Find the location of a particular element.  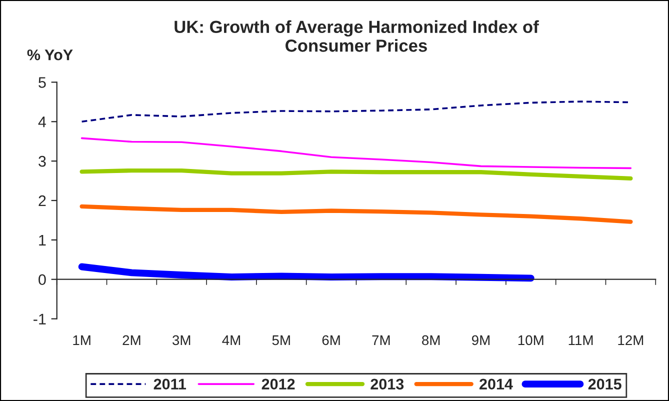

legend-label: 2011 is located at coordinates (170, 384).